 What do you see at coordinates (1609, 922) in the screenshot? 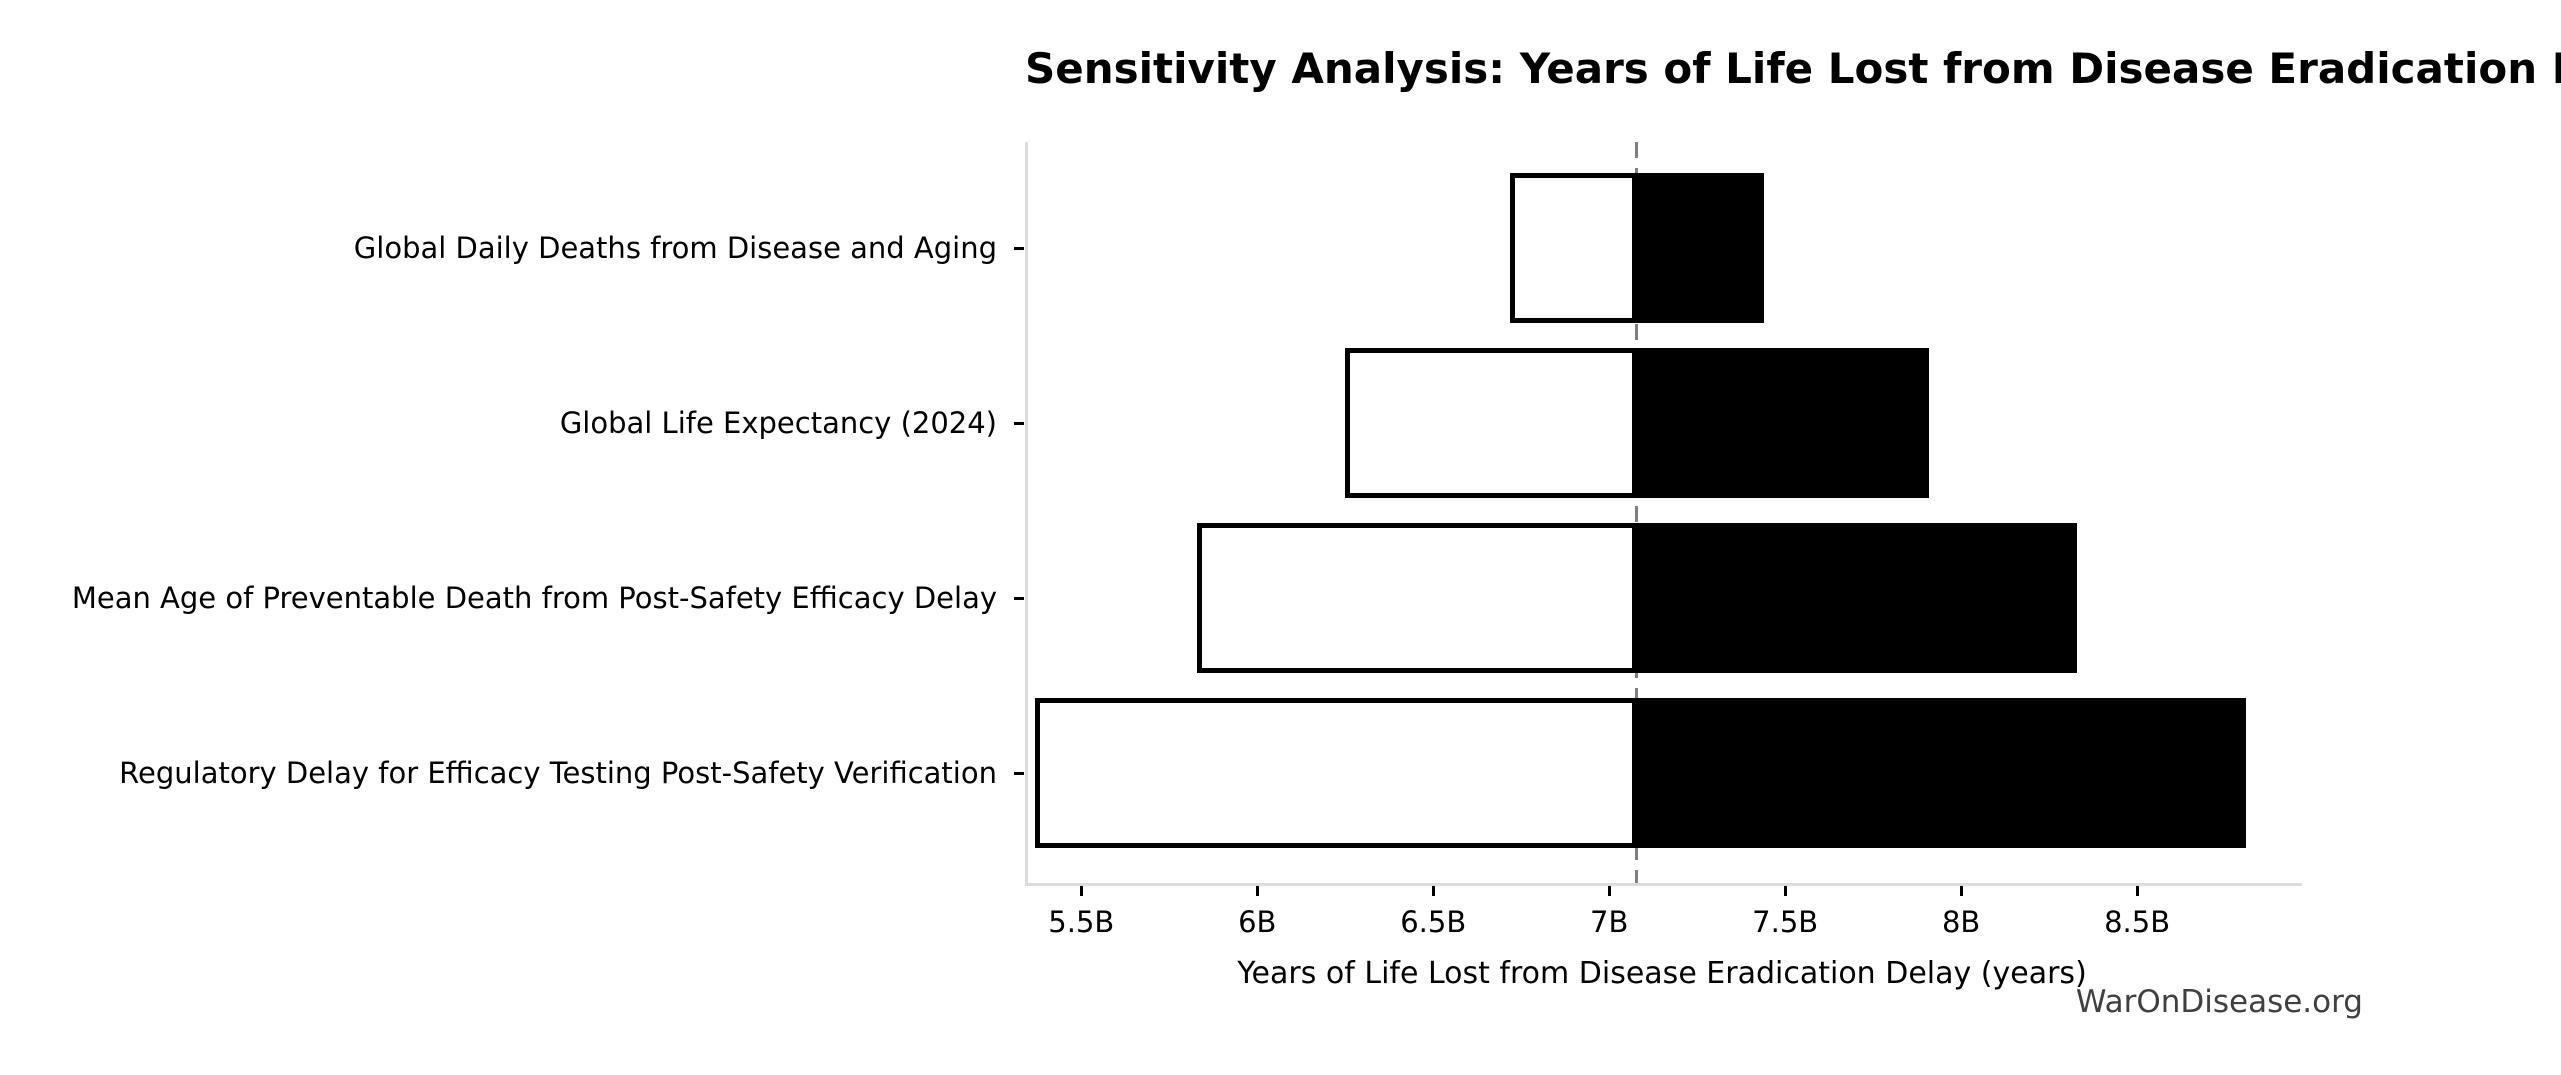
I see `x-tick-label: 7B` at bounding box center [1609, 922].